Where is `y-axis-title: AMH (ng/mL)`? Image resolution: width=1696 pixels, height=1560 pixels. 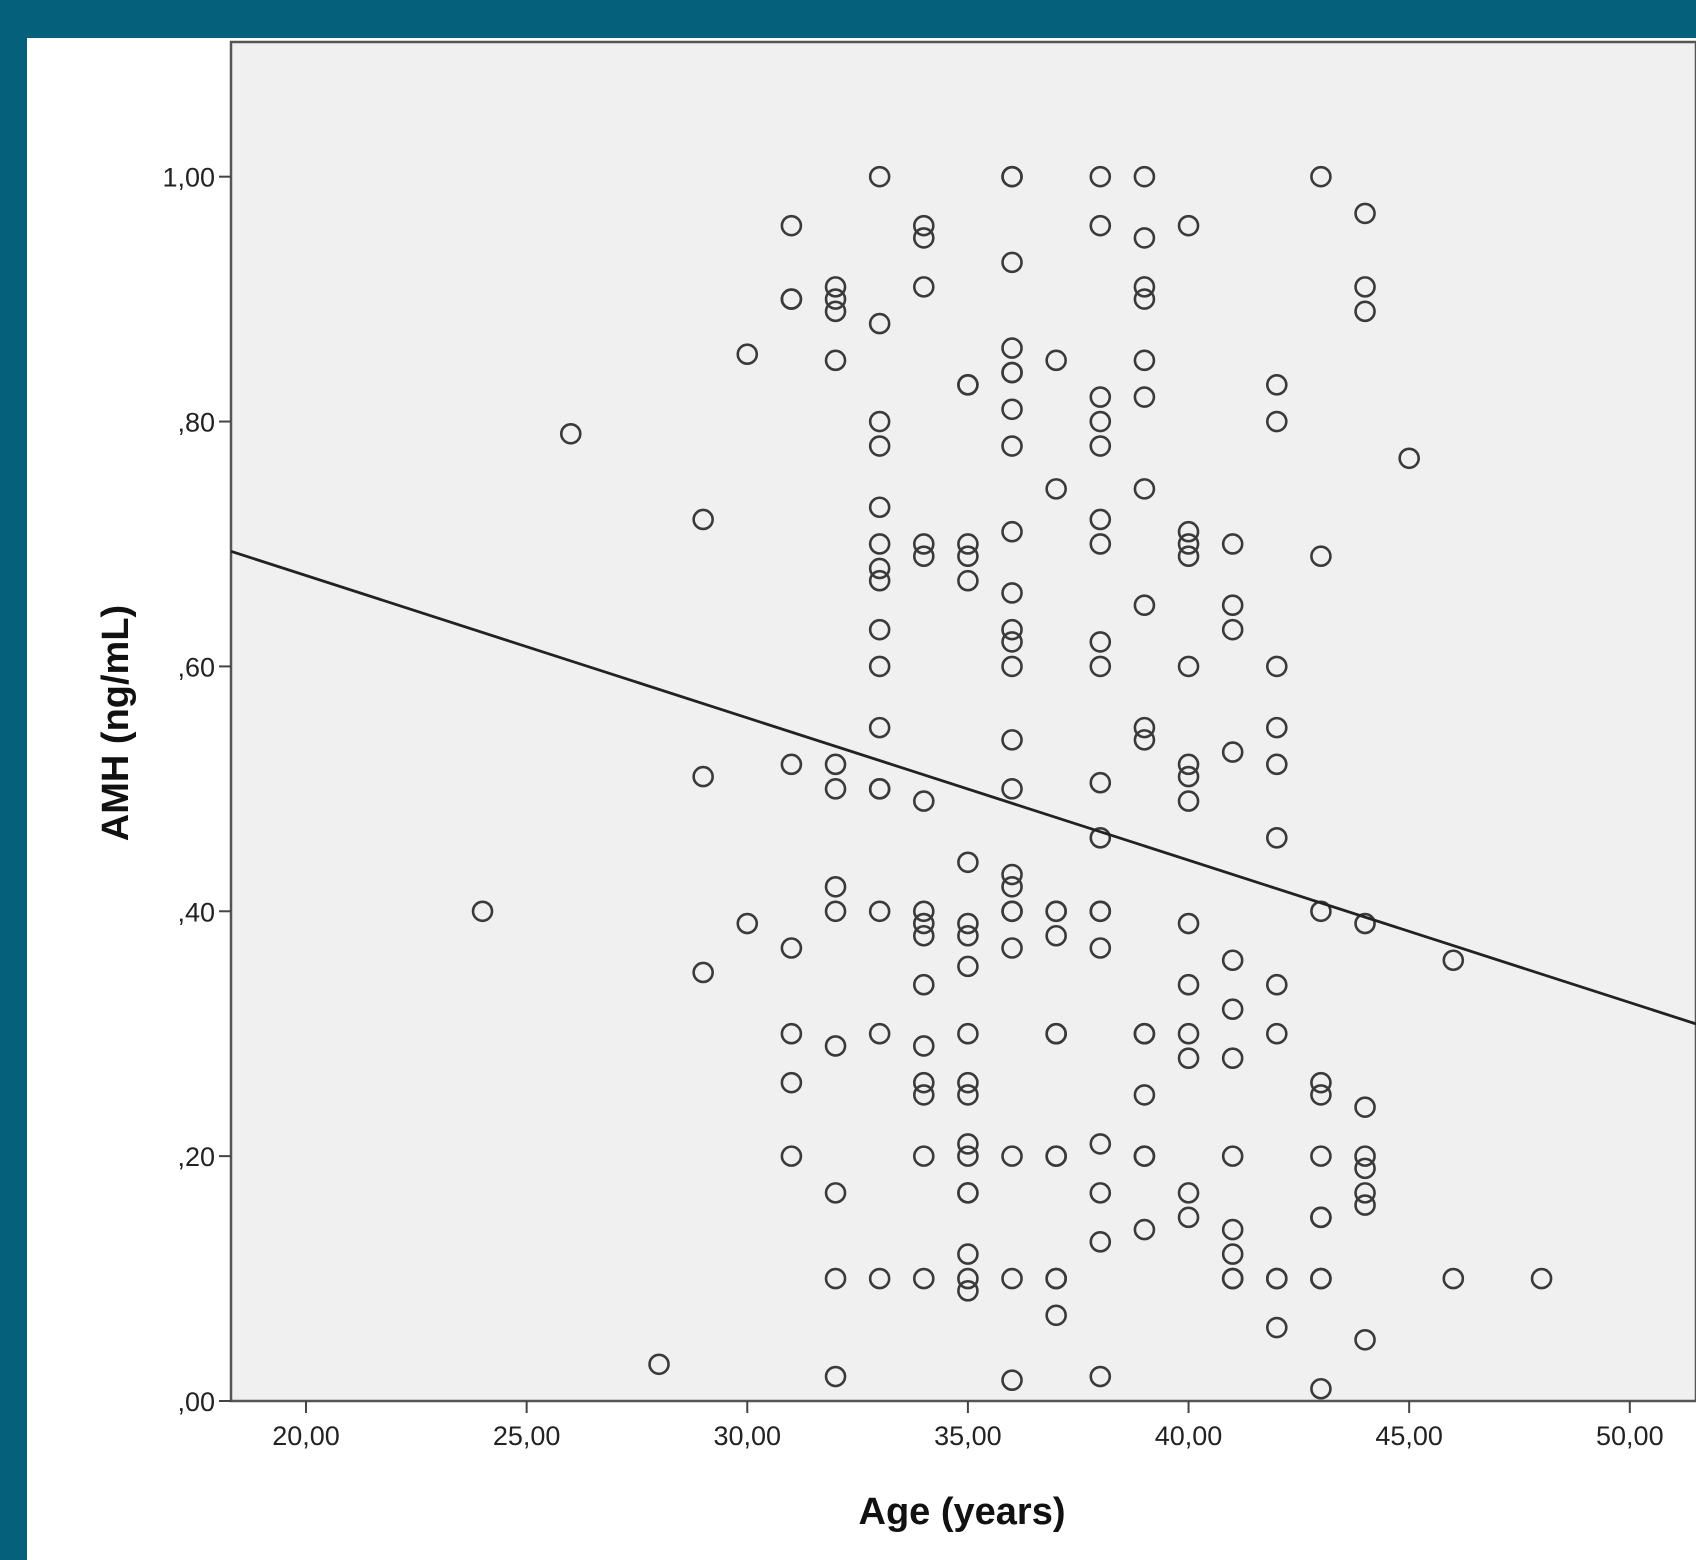 y-axis-title: AMH (ng/mL) is located at coordinates (116, 723).